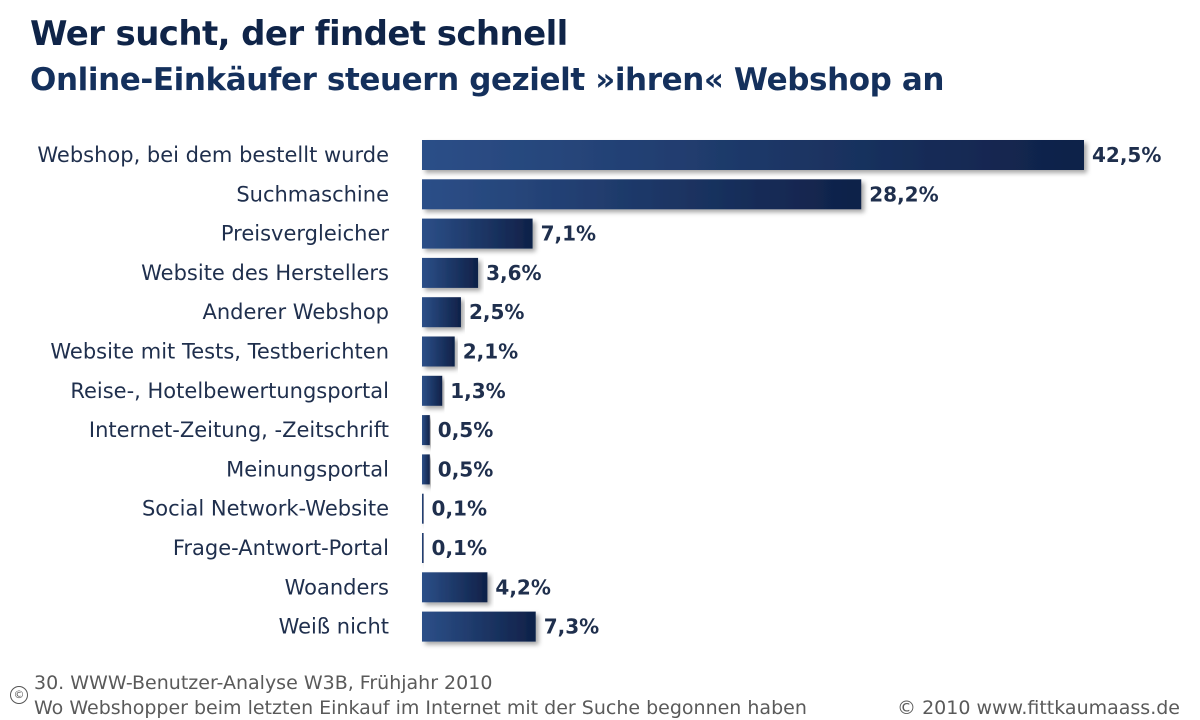 The width and height of the screenshot is (1200, 720). I want to click on category-label: Woanders, so click(337, 587).